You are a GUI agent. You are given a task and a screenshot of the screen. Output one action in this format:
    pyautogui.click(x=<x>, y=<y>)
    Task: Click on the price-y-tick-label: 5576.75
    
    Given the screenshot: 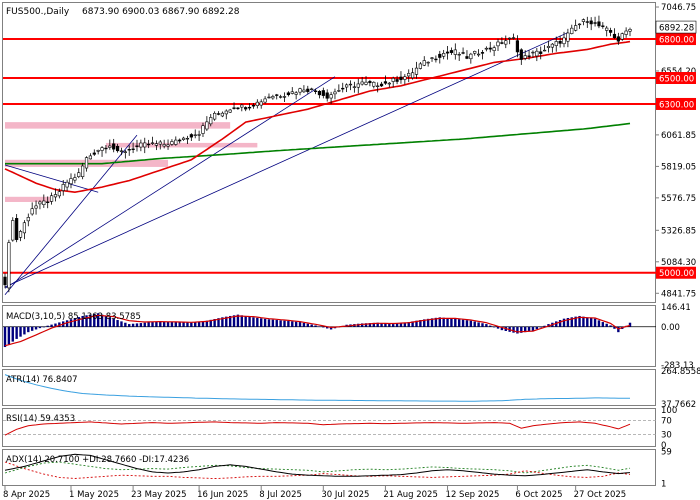 What is the action you would take?
    pyautogui.click(x=678, y=199)
    